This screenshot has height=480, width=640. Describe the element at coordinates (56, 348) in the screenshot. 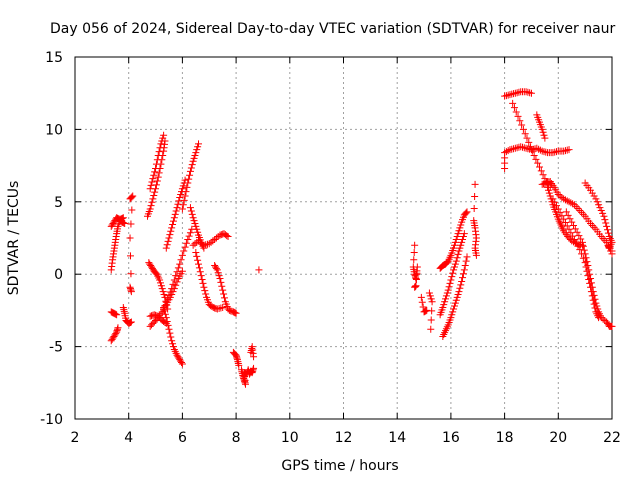

I see `y-tick-label: -5` at that location.